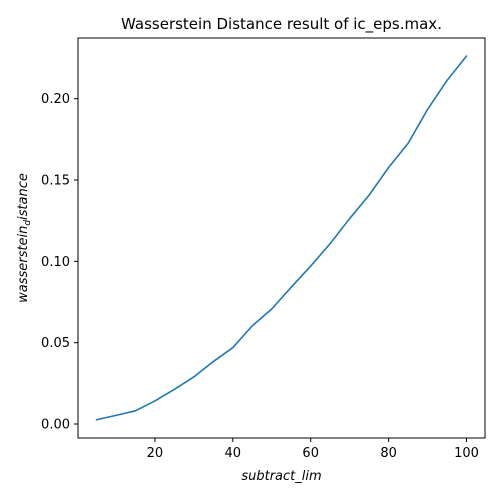  I want to click on x-axis-ticks: 20 40 60 80 100, so click(313, 449).